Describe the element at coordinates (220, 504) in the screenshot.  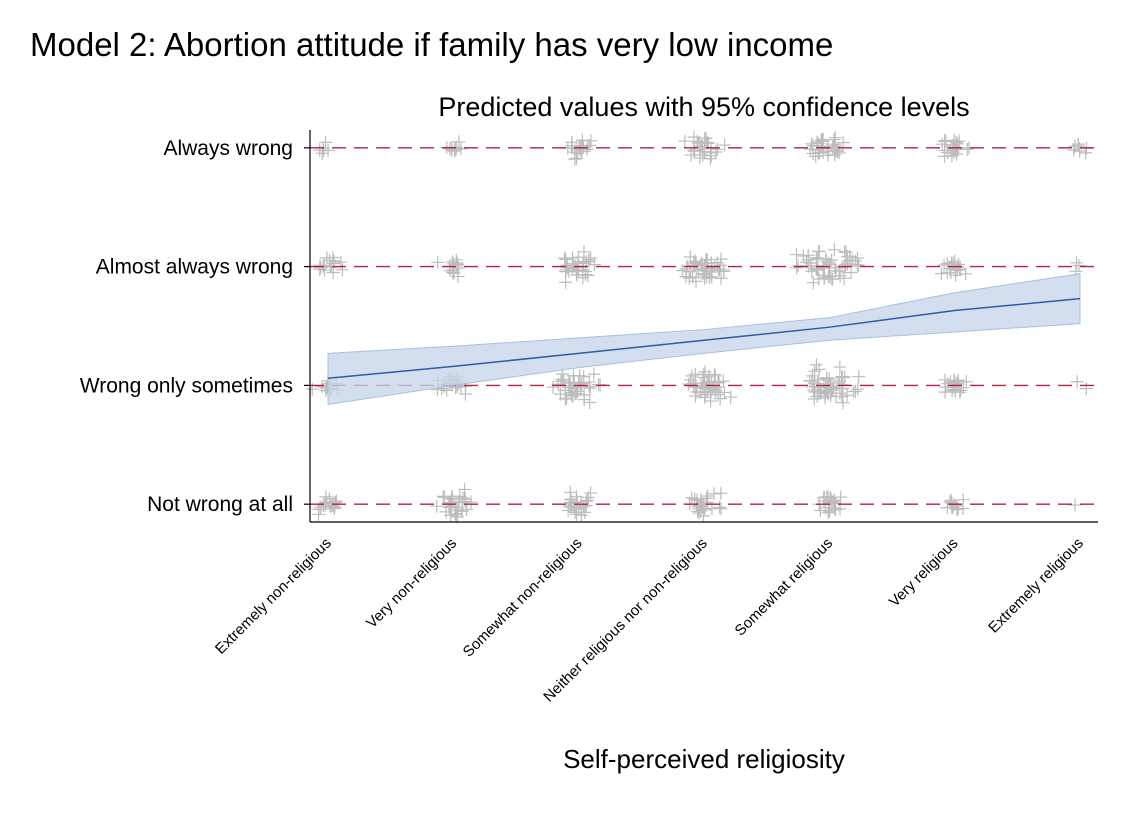
I see `y-tick-label: Not wrong at all` at that location.